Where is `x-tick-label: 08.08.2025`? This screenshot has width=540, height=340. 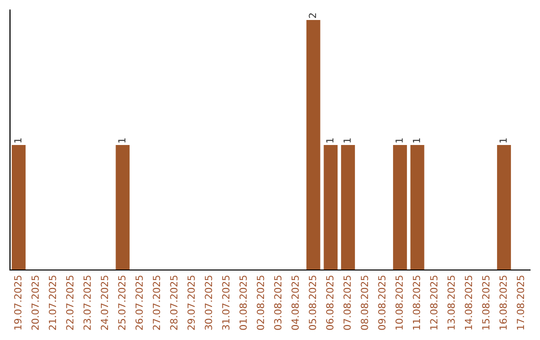
x-tick-label: 08.08.2025 is located at coordinates (364, 303).